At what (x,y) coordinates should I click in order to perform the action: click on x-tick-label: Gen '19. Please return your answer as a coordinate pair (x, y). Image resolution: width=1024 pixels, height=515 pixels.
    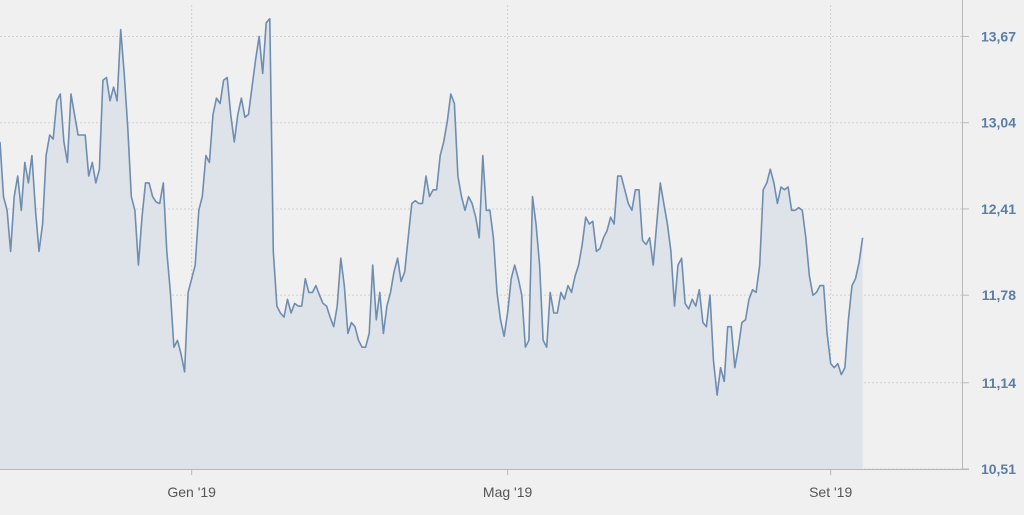
    Looking at the image, I should click on (191, 492).